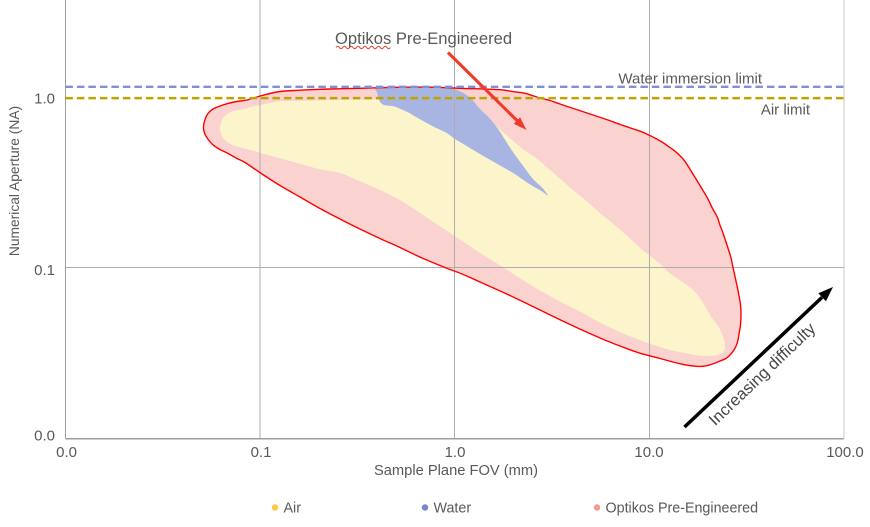 This screenshot has height=527, width=870. Describe the element at coordinates (453, 509) in the screenshot. I see `svg-text: Water` at that location.